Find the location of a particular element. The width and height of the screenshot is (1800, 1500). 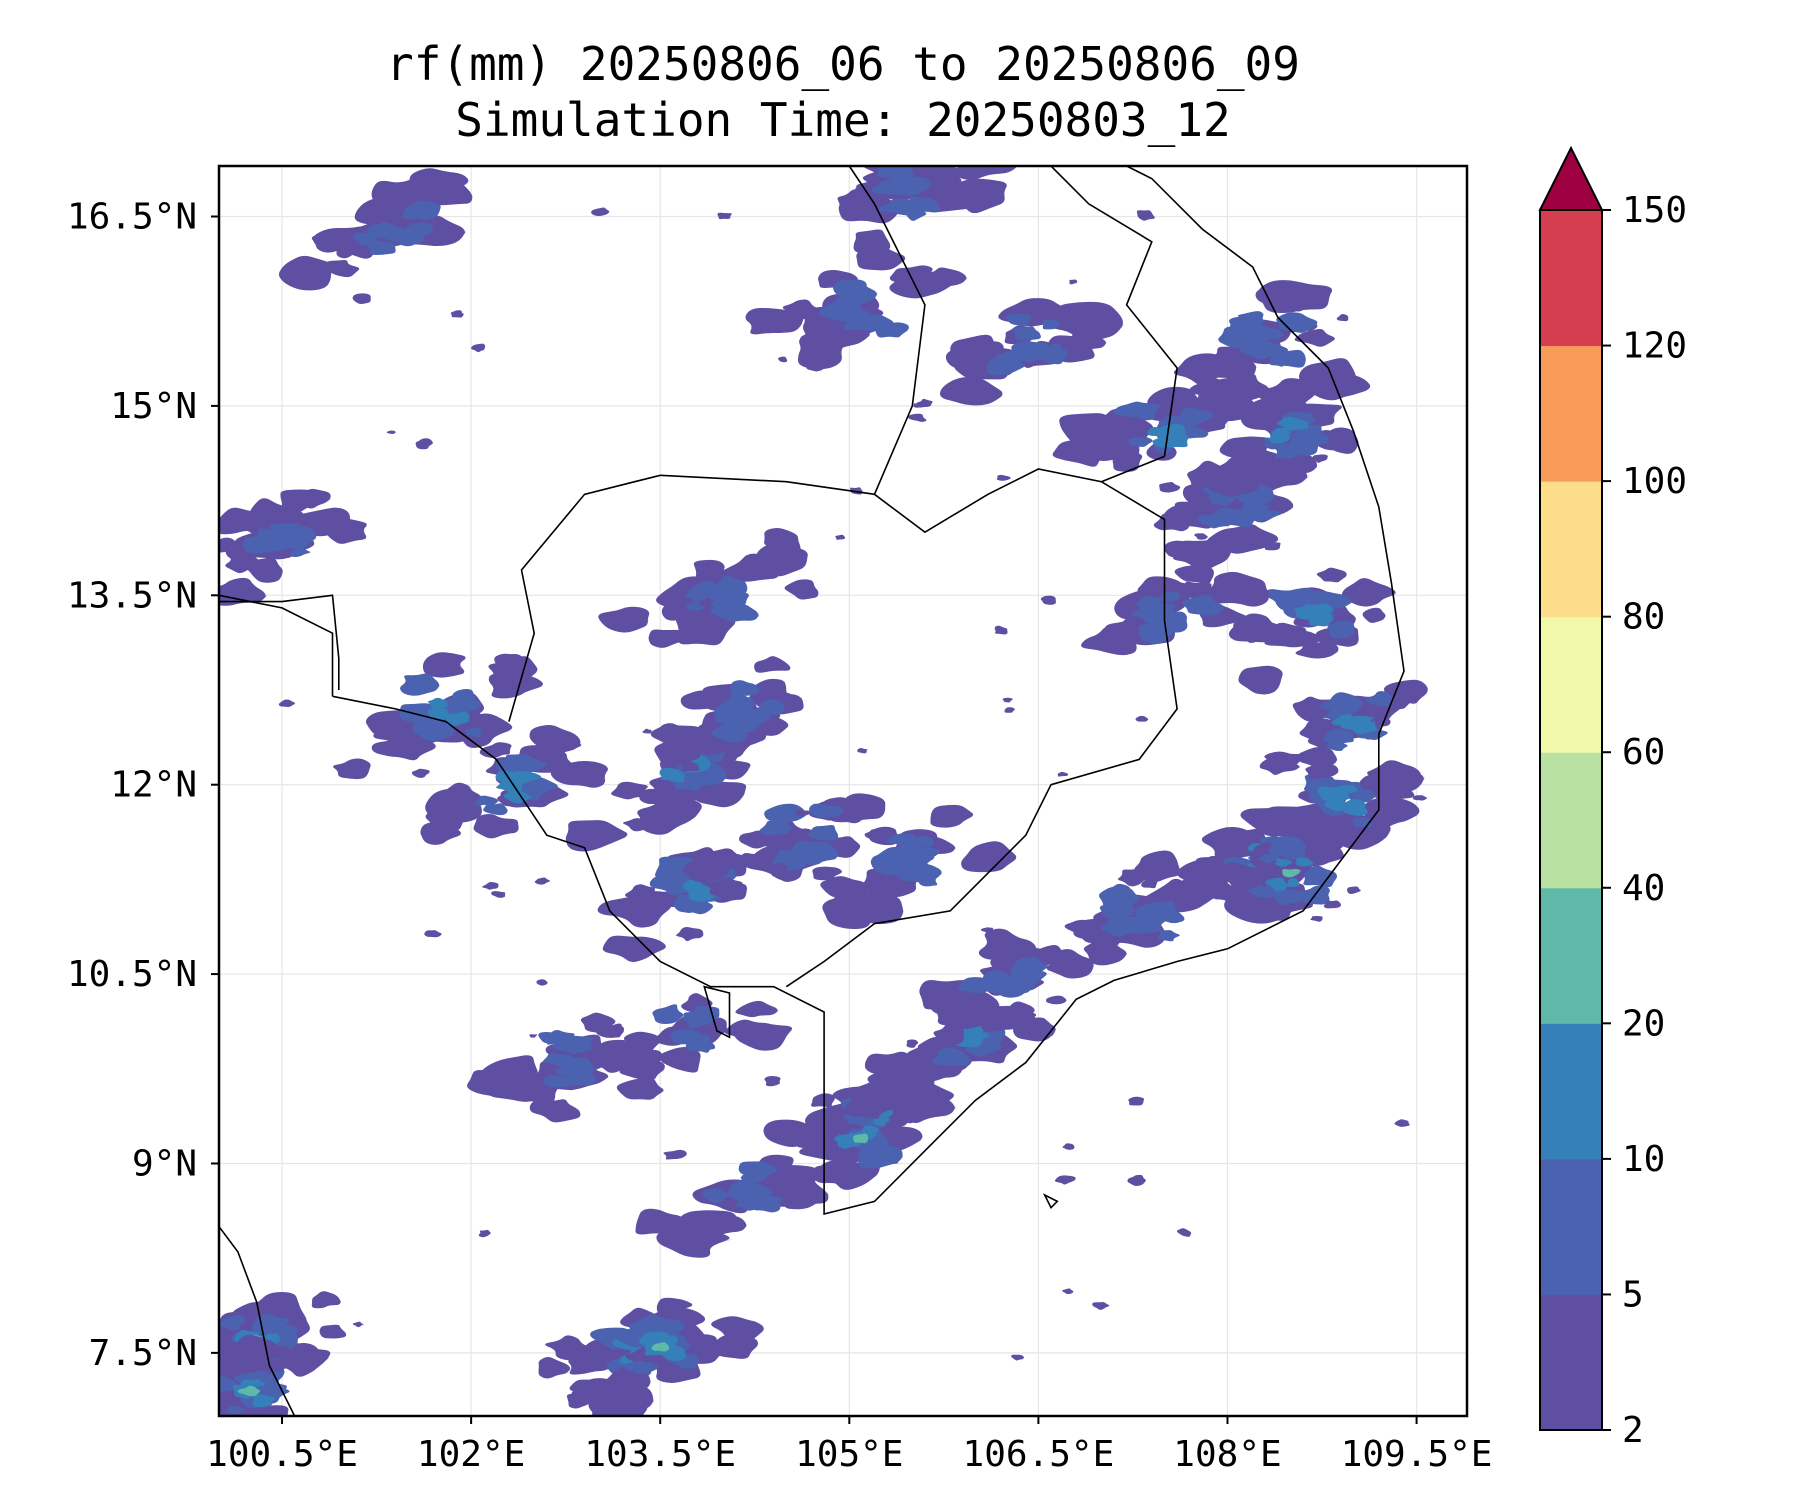

border-laos-vietnam is located at coordinates (1114, 311).